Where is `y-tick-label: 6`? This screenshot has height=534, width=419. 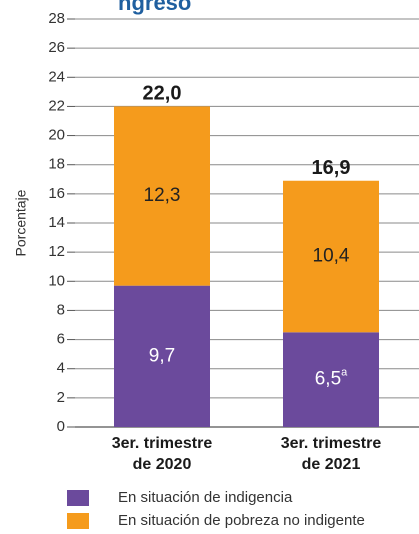
y-tick-label: 6 is located at coordinates (61, 339).